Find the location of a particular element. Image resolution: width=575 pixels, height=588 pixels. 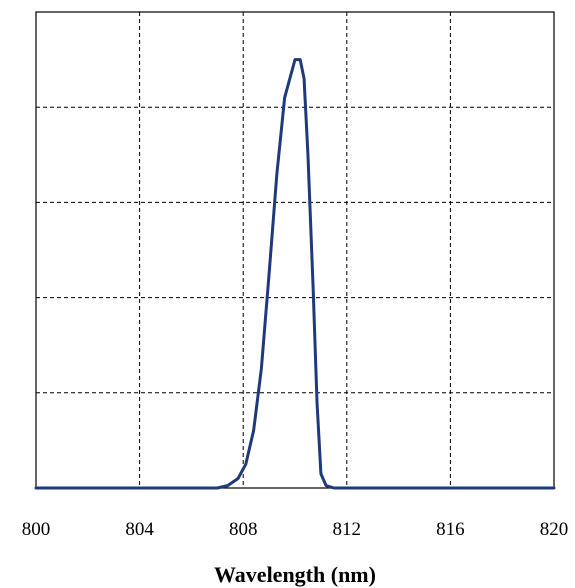

x-tick-label: 804 is located at coordinates (139, 529).